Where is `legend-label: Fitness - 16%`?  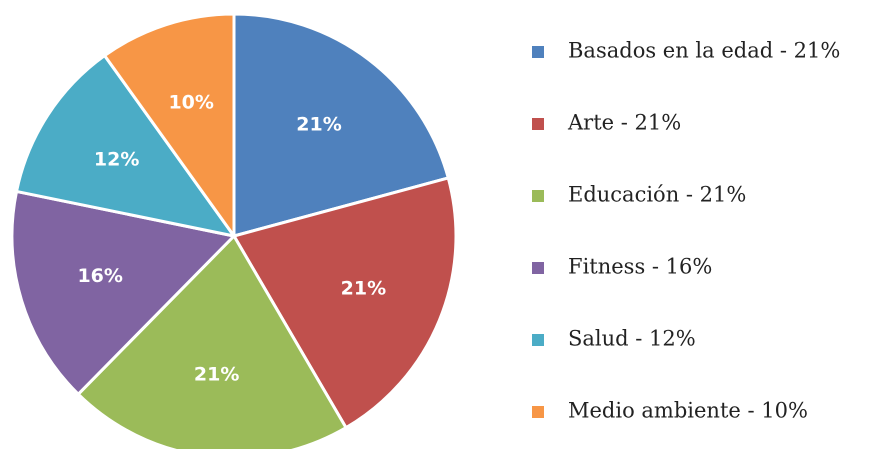
legend-label: Fitness - 16% is located at coordinates (640, 267).